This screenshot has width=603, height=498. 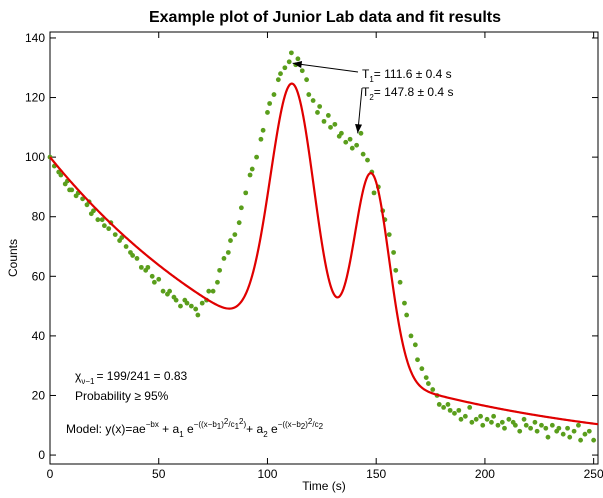 I want to click on y-tick-label: 40, so click(x=39, y=336).